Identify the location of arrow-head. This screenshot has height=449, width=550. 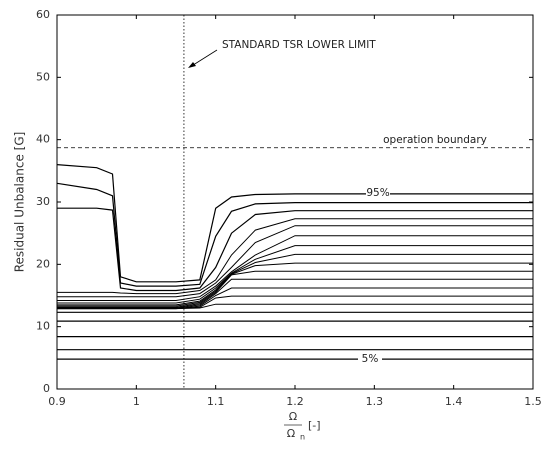
(192, 65).